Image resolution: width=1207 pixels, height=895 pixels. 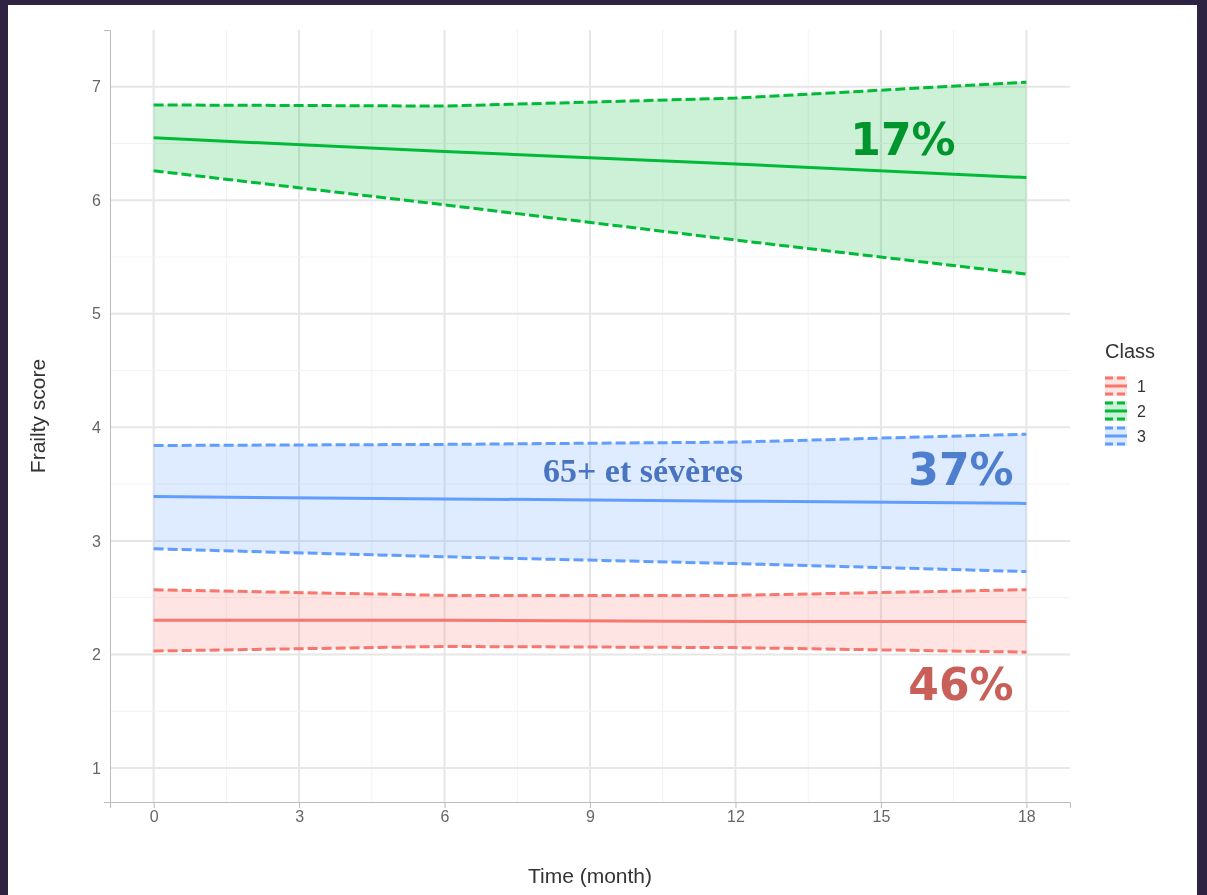 I want to click on annotation: 46%, so click(x=961, y=684).